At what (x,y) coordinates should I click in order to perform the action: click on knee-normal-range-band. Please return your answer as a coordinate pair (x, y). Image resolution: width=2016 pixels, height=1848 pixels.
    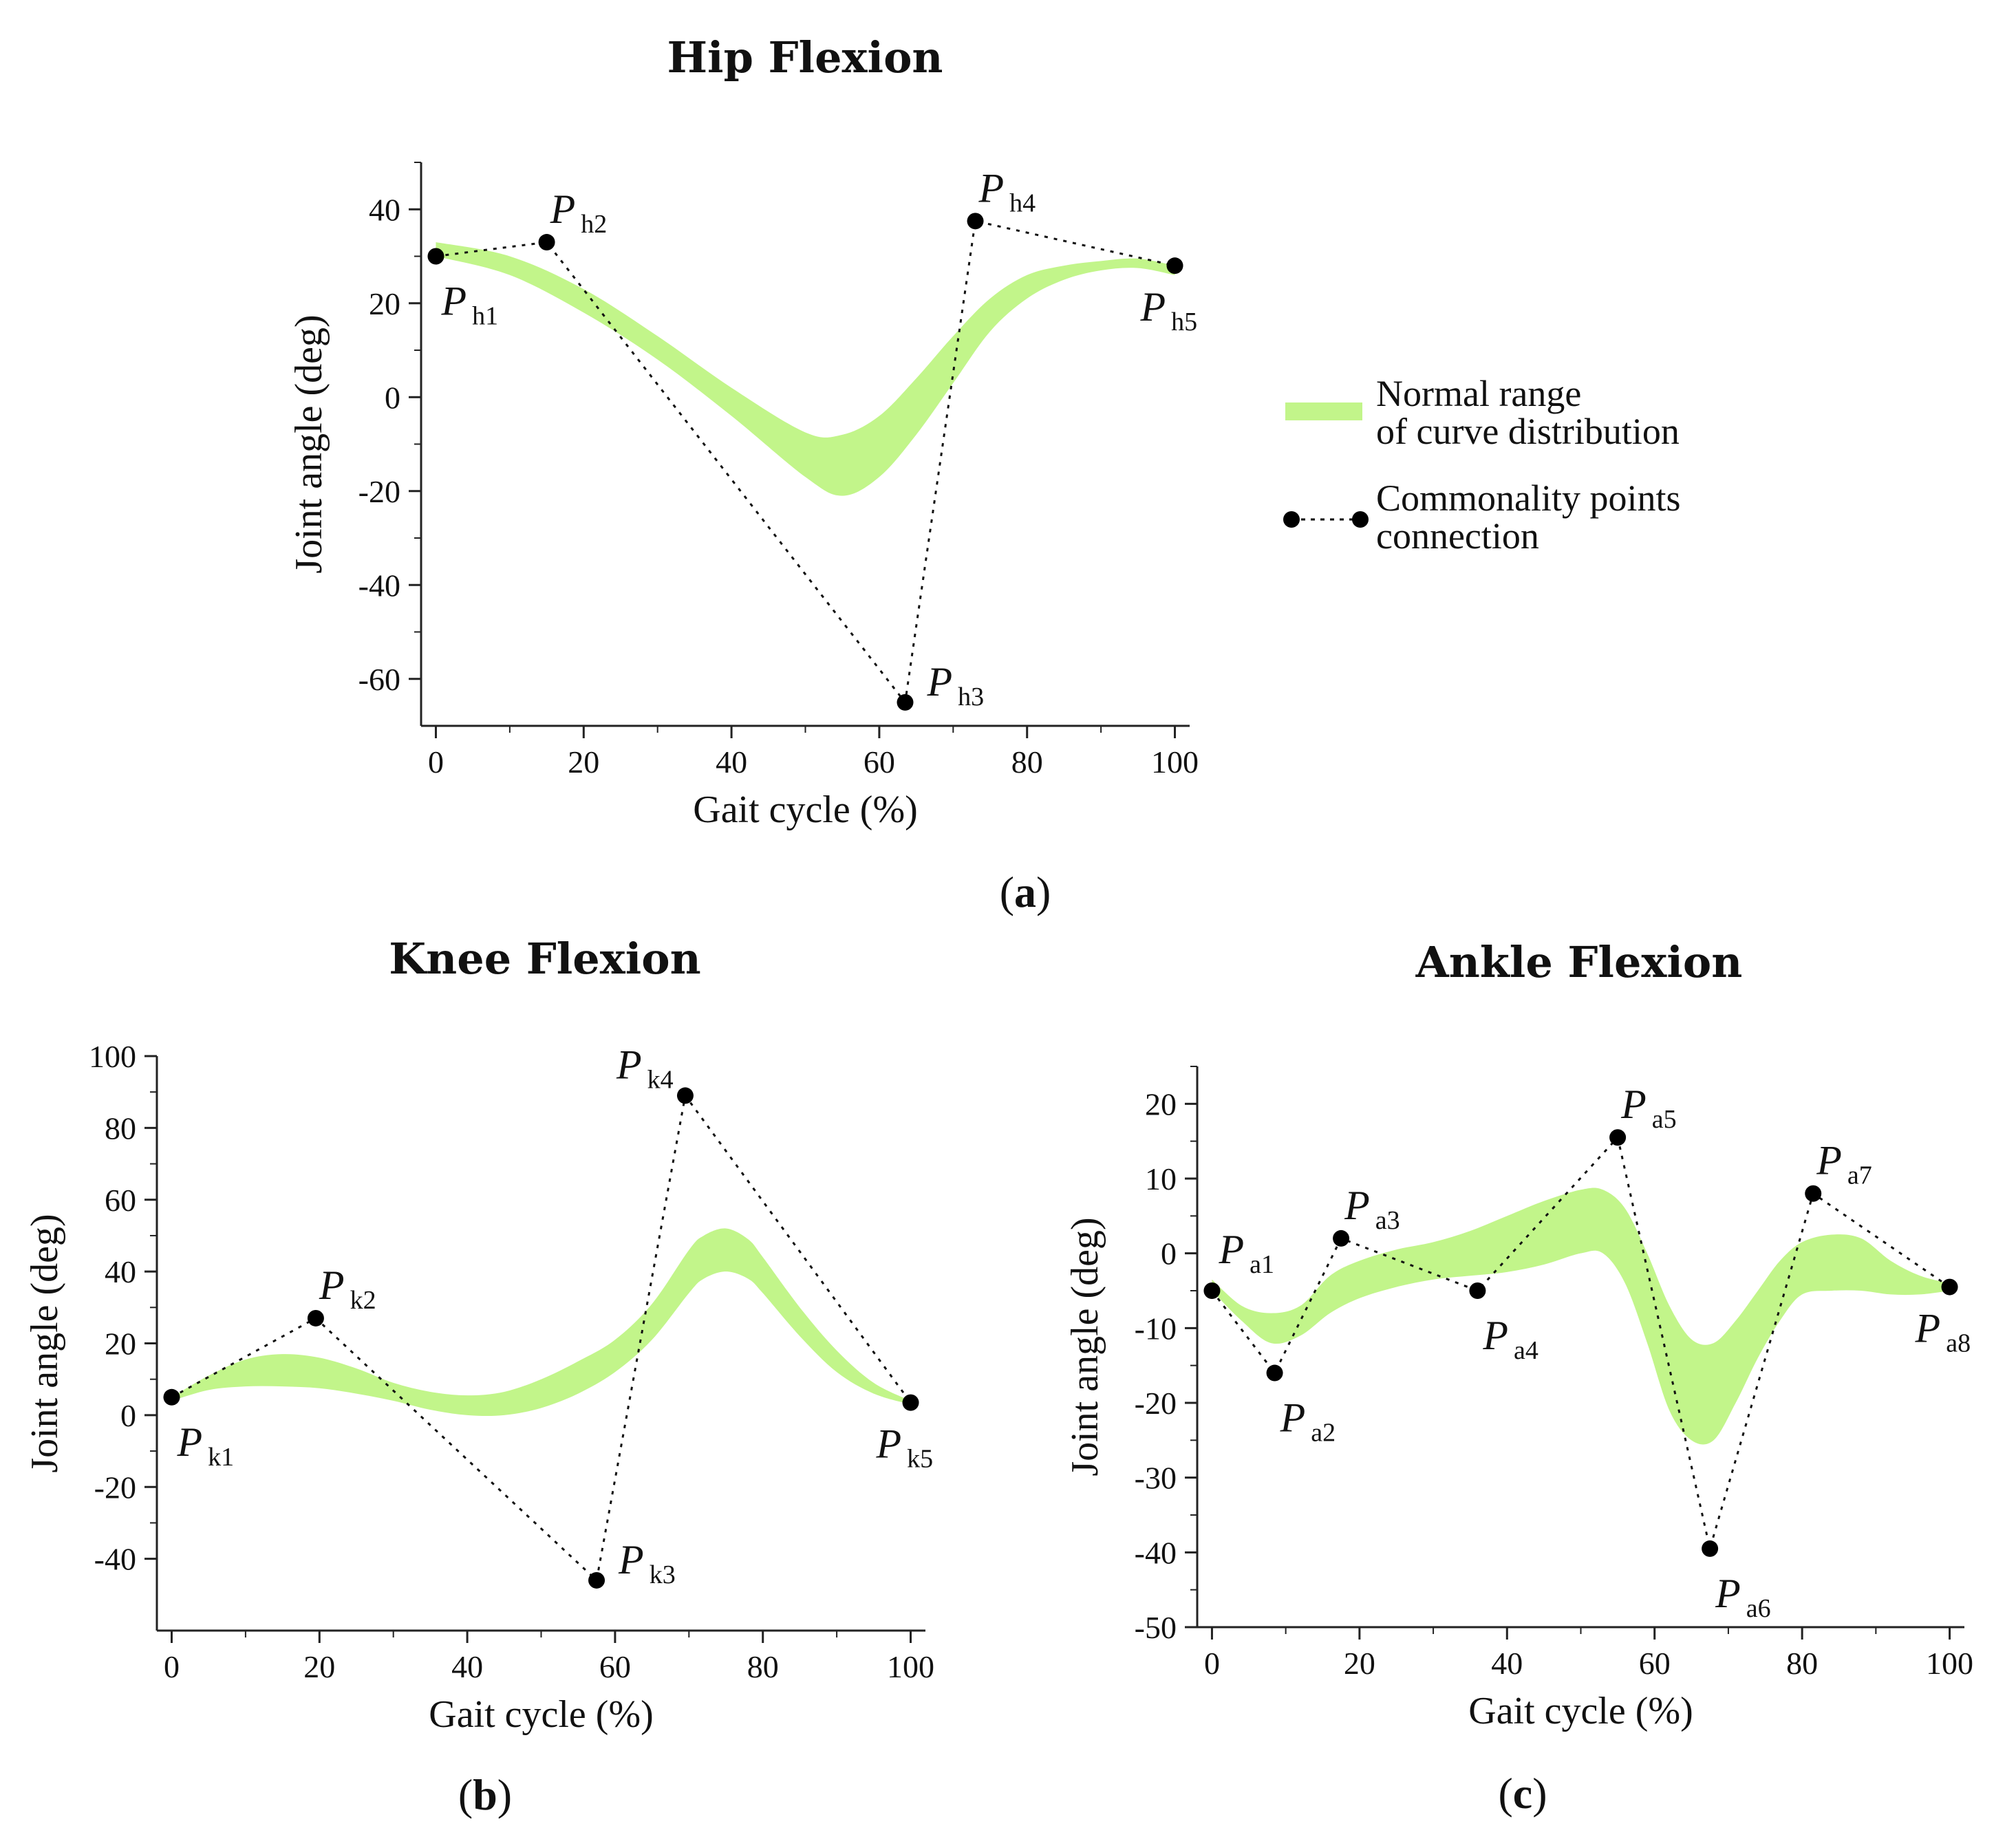
    Looking at the image, I should click on (541, 1322).